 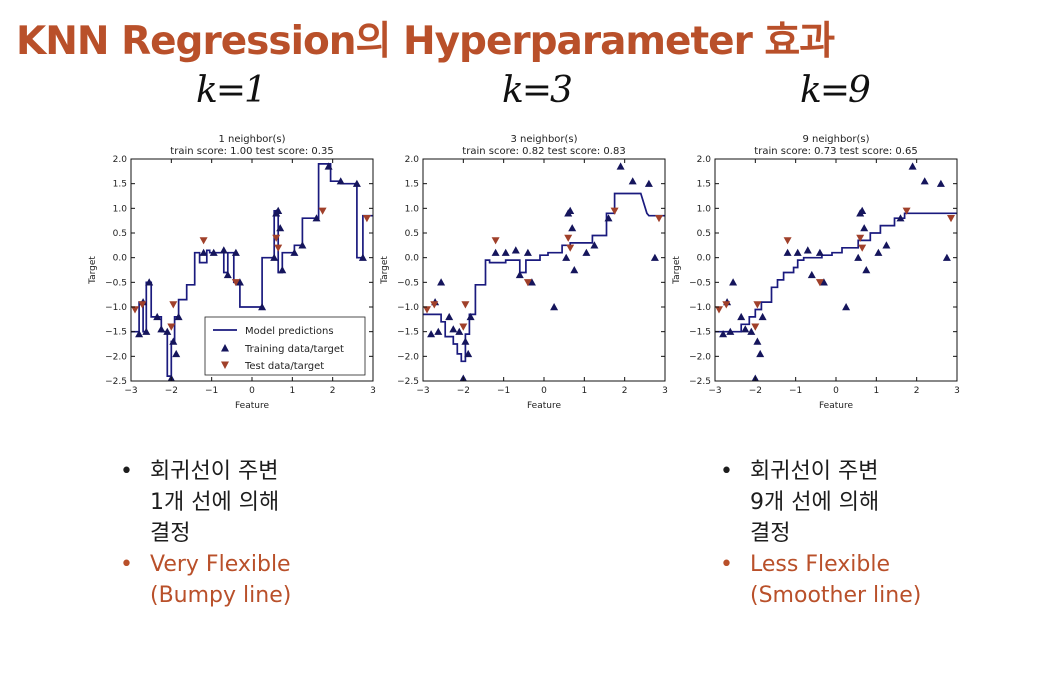 What do you see at coordinates (835, 151) in the screenshot?
I see `chart-subtitle: train score: 0.73 test score: 0.65` at bounding box center [835, 151].